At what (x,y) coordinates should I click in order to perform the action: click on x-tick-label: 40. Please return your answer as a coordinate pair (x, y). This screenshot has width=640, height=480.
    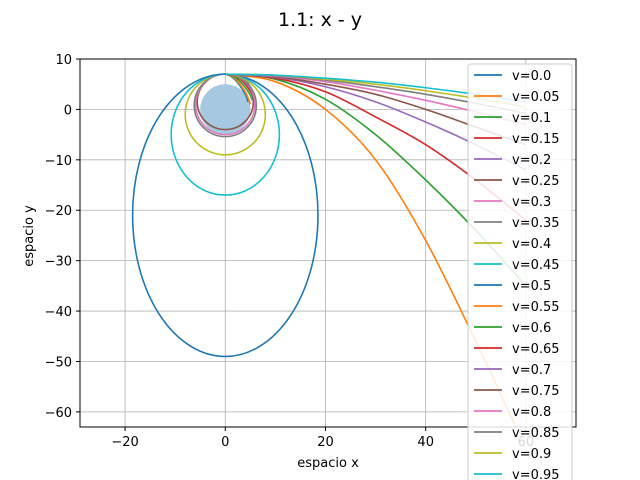
    Looking at the image, I should click on (425, 442).